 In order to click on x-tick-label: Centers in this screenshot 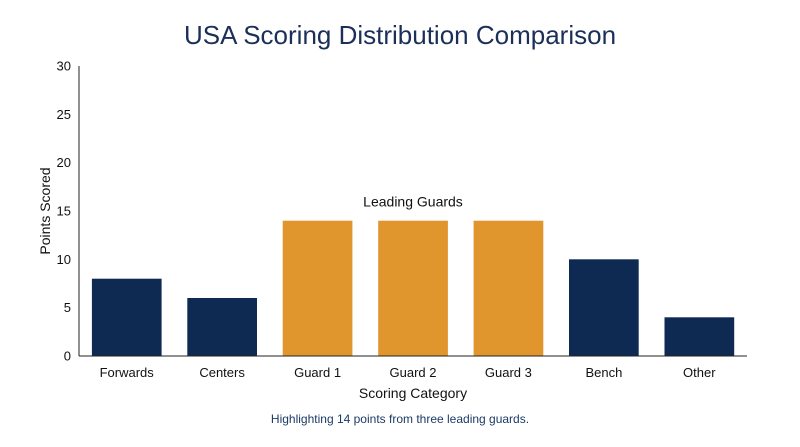, I will do `click(222, 372)`.